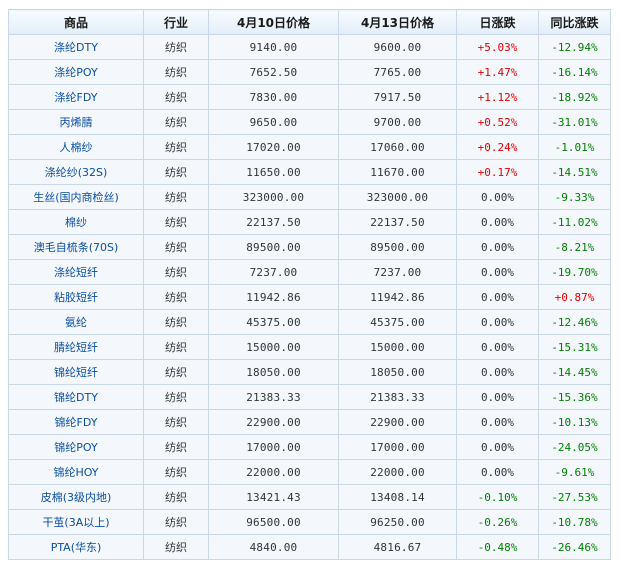 The image size is (621, 573). What do you see at coordinates (574, 397) in the screenshot?
I see `yoy-change-cell: -15.36%` at bounding box center [574, 397].